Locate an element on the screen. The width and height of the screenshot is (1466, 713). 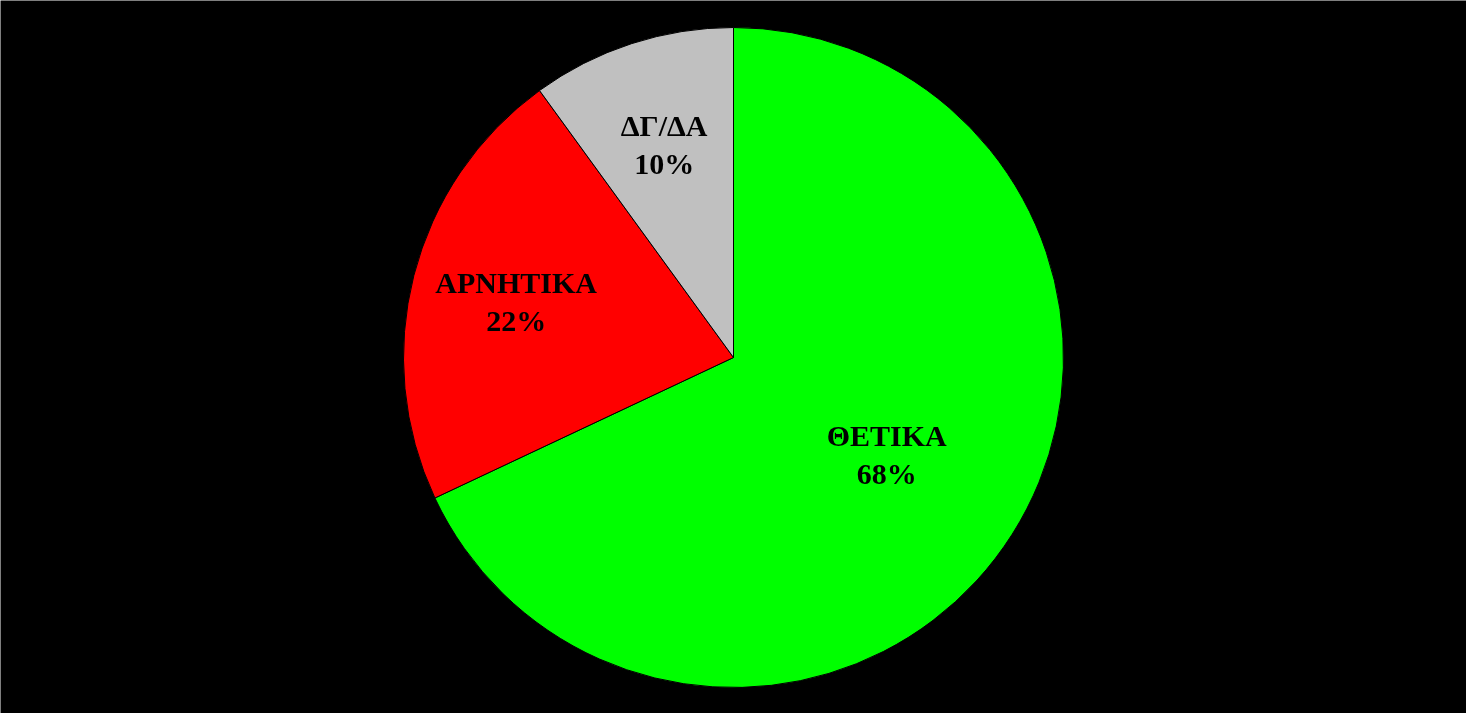
slice-label: ΑΡΝΗΤΙΚΑ is located at coordinates (516, 283).